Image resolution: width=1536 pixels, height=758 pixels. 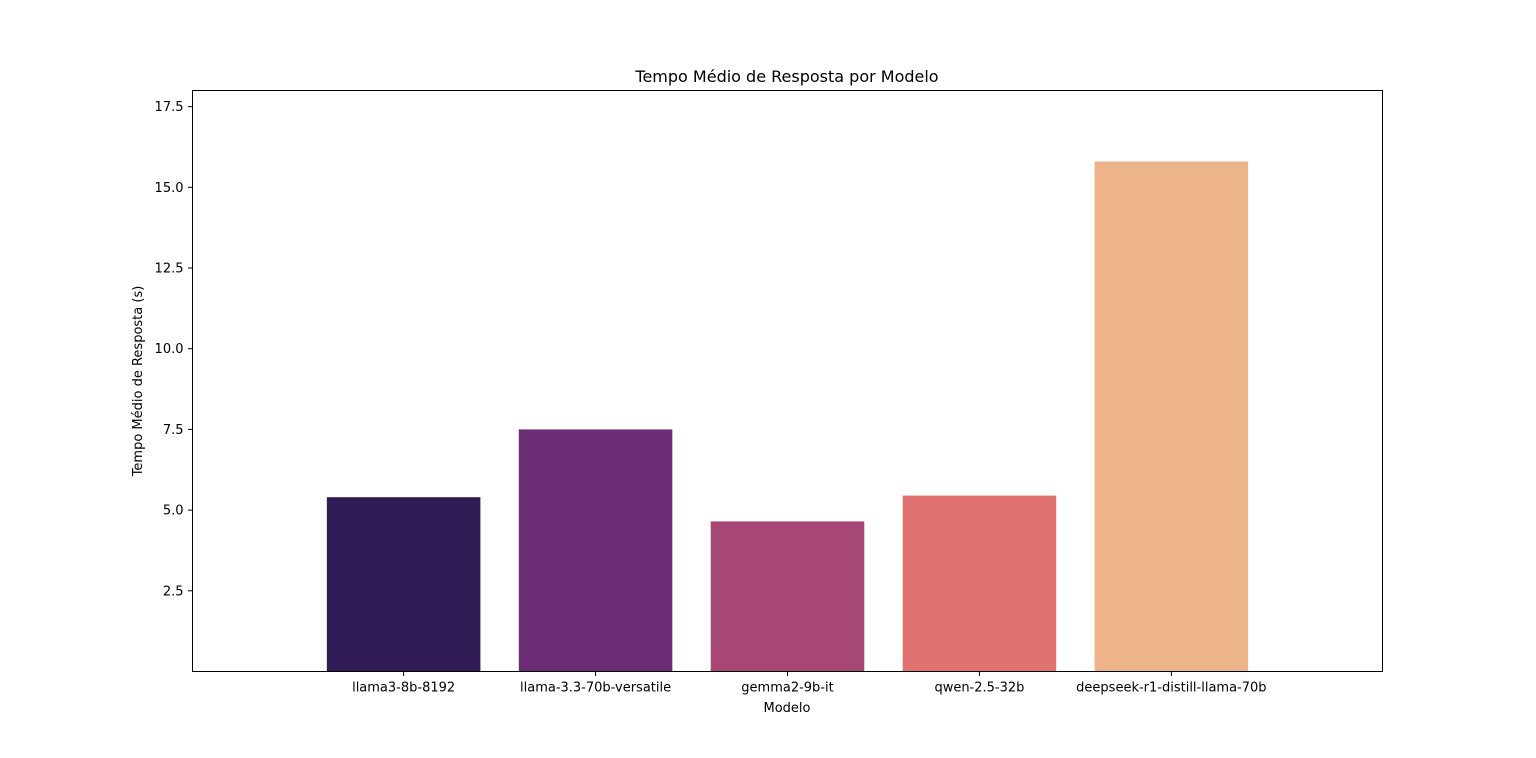 I want to click on bar-llama-3.3-70b-versatile, so click(x=595, y=550).